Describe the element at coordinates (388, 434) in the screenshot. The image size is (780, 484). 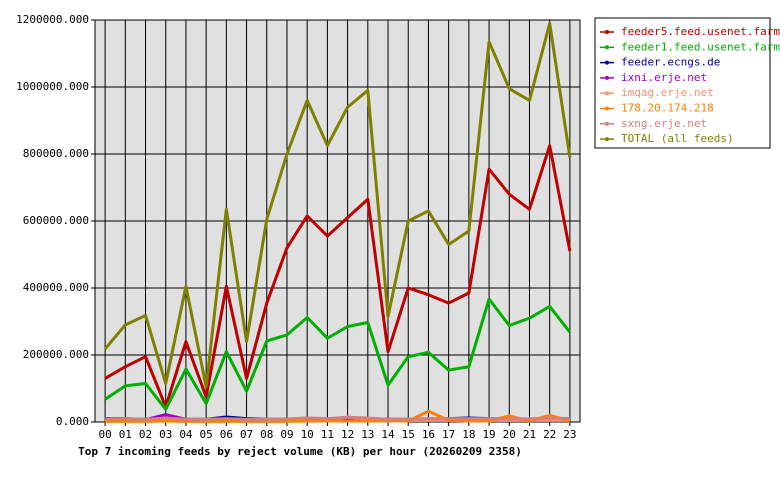
I see `x-tick-label: 14` at that location.